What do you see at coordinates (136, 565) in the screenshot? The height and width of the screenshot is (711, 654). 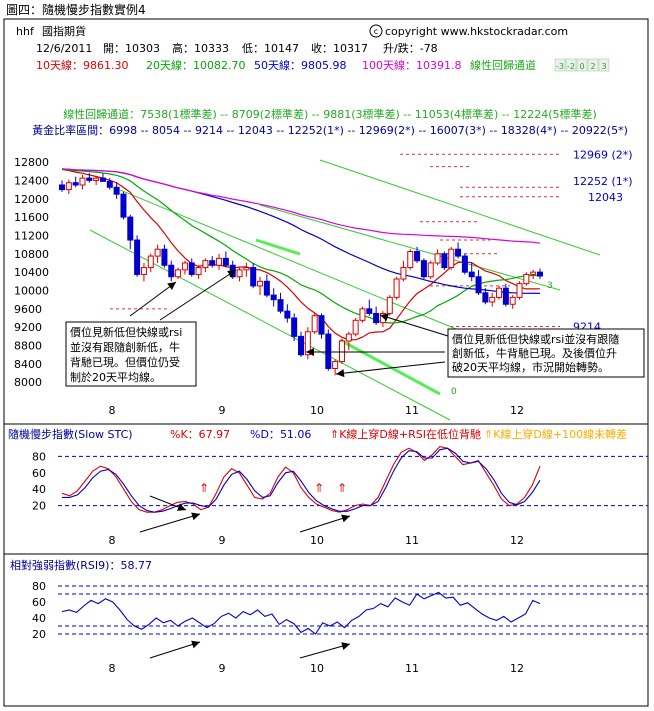 I see `rsi-value: 58.77` at bounding box center [136, 565].